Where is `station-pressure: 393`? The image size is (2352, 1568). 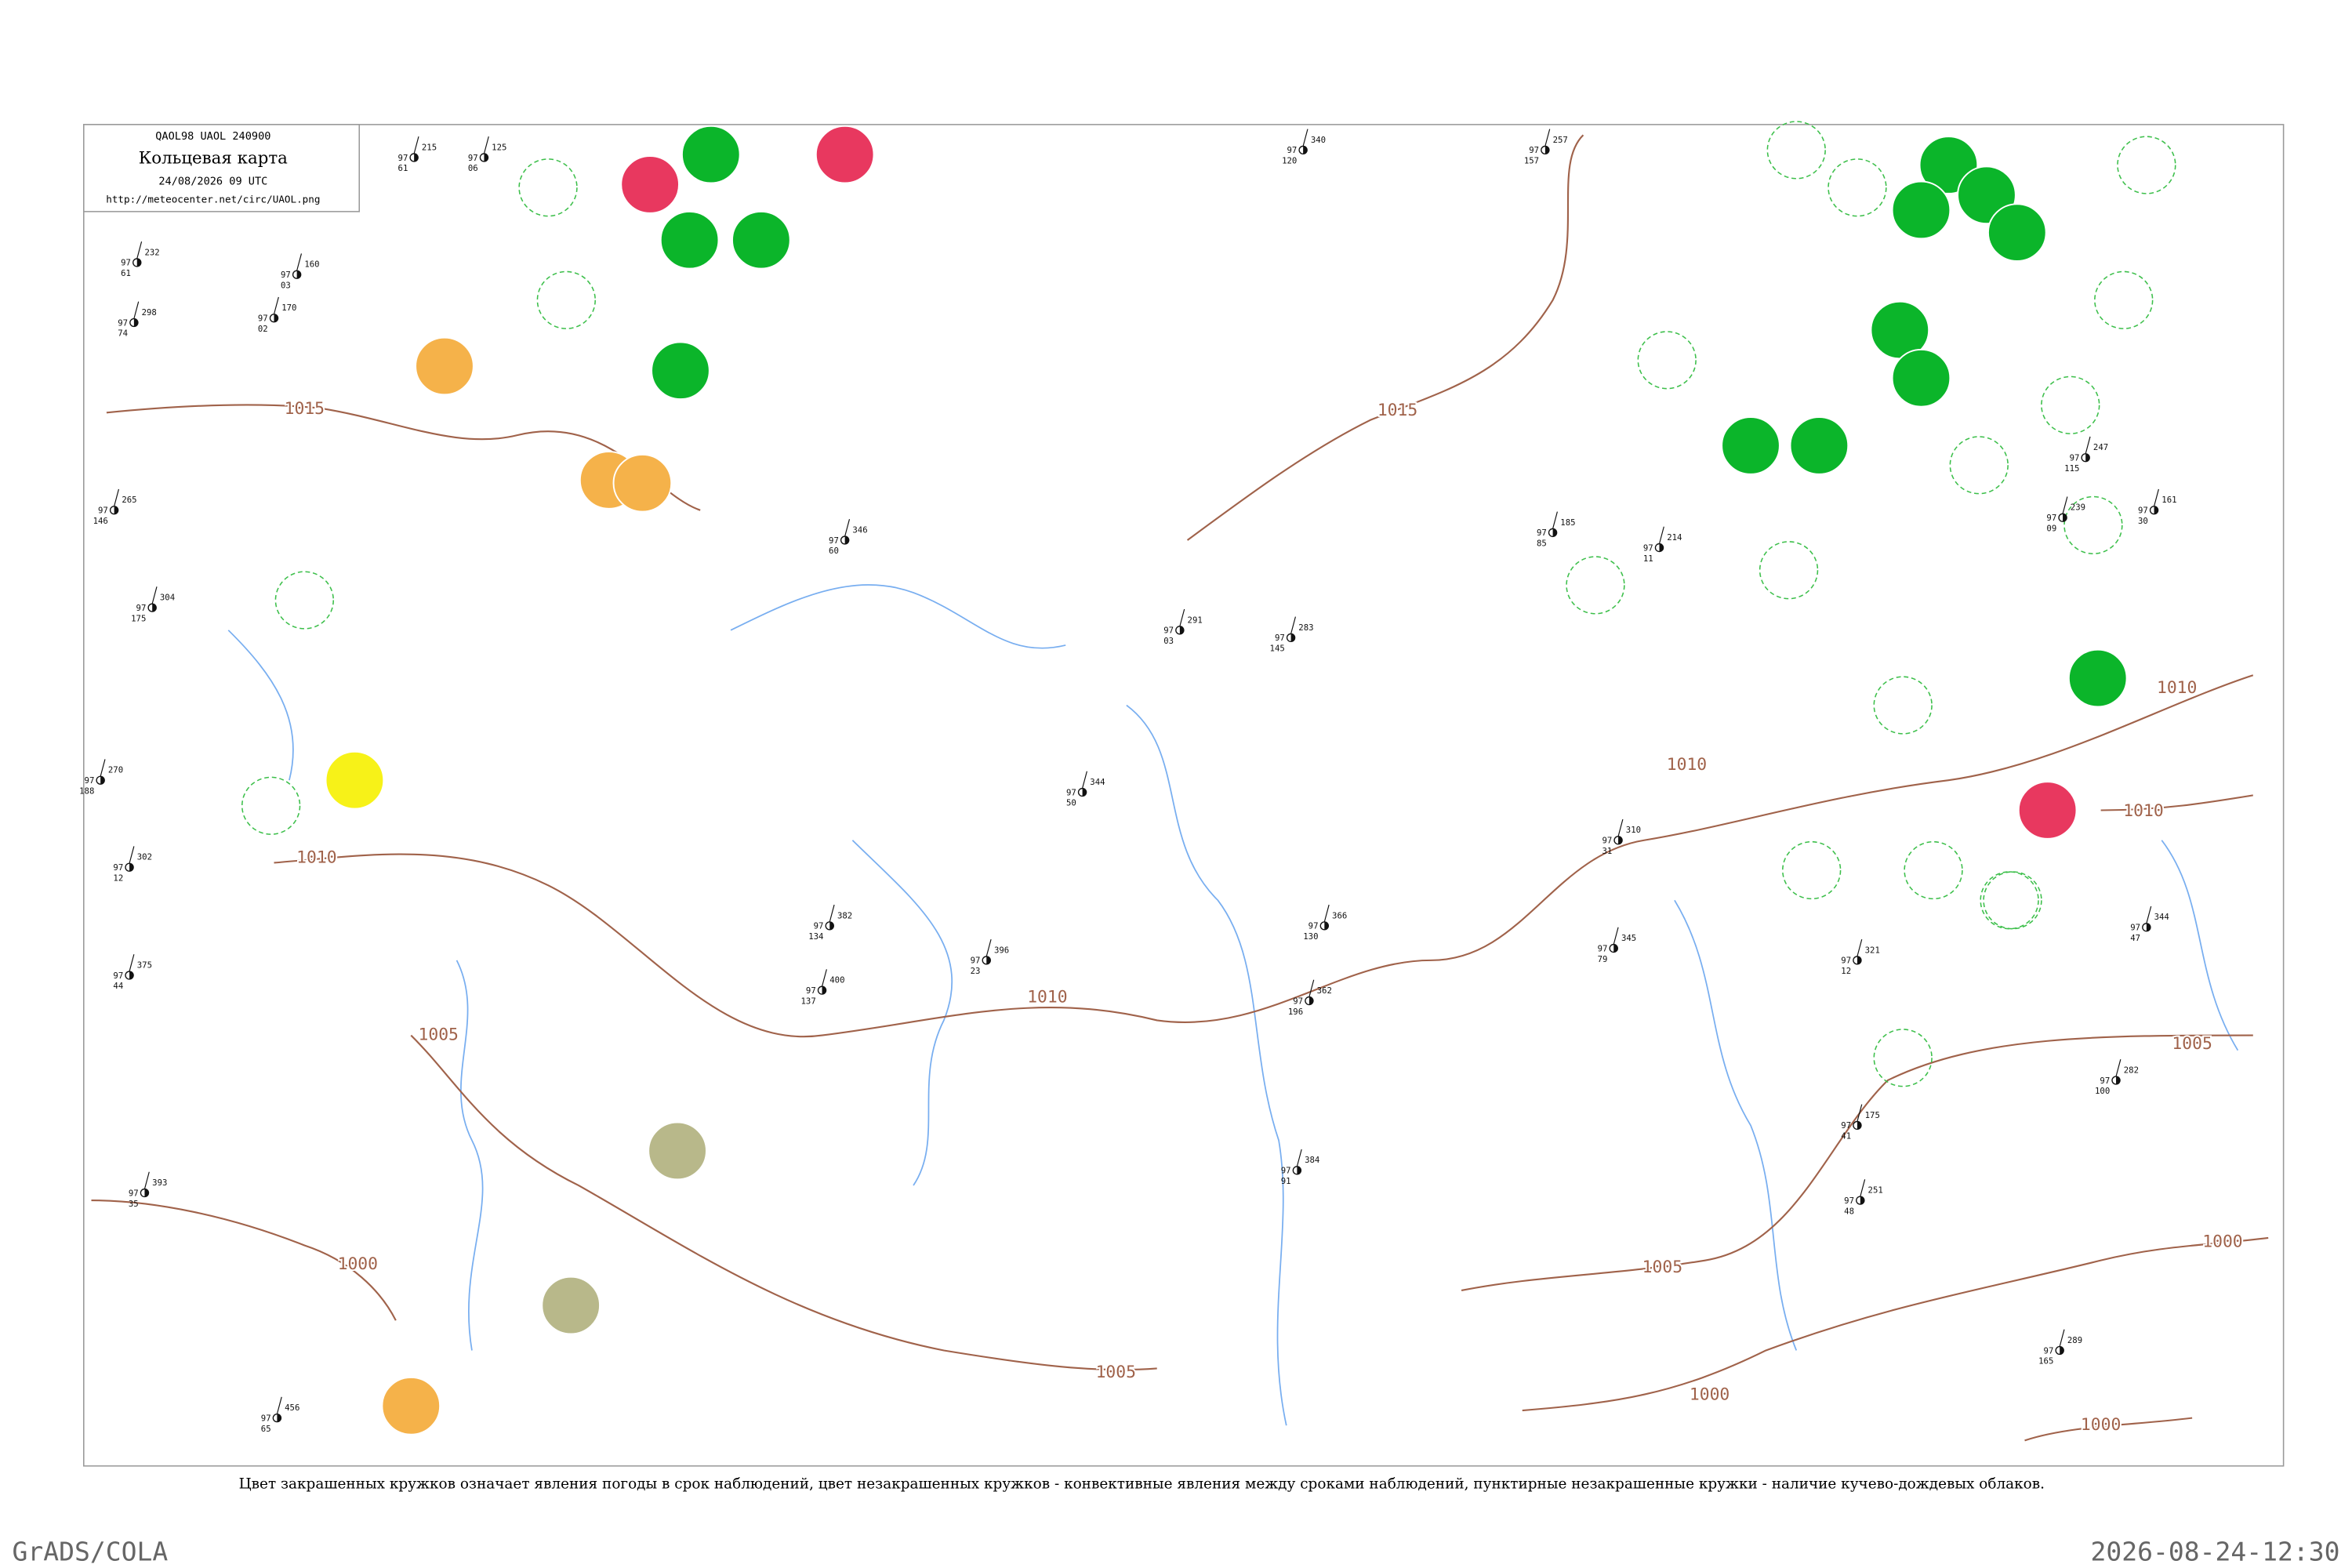
station-pressure: 393 is located at coordinates (159, 1183).